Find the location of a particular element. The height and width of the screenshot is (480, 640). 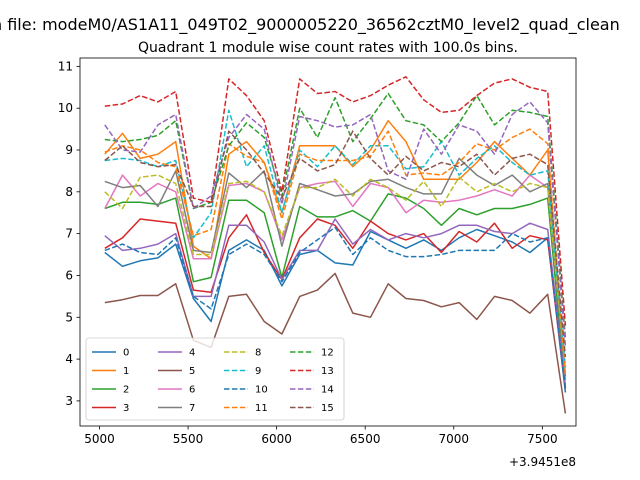

legend-label-4: 4 is located at coordinates (192, 353).